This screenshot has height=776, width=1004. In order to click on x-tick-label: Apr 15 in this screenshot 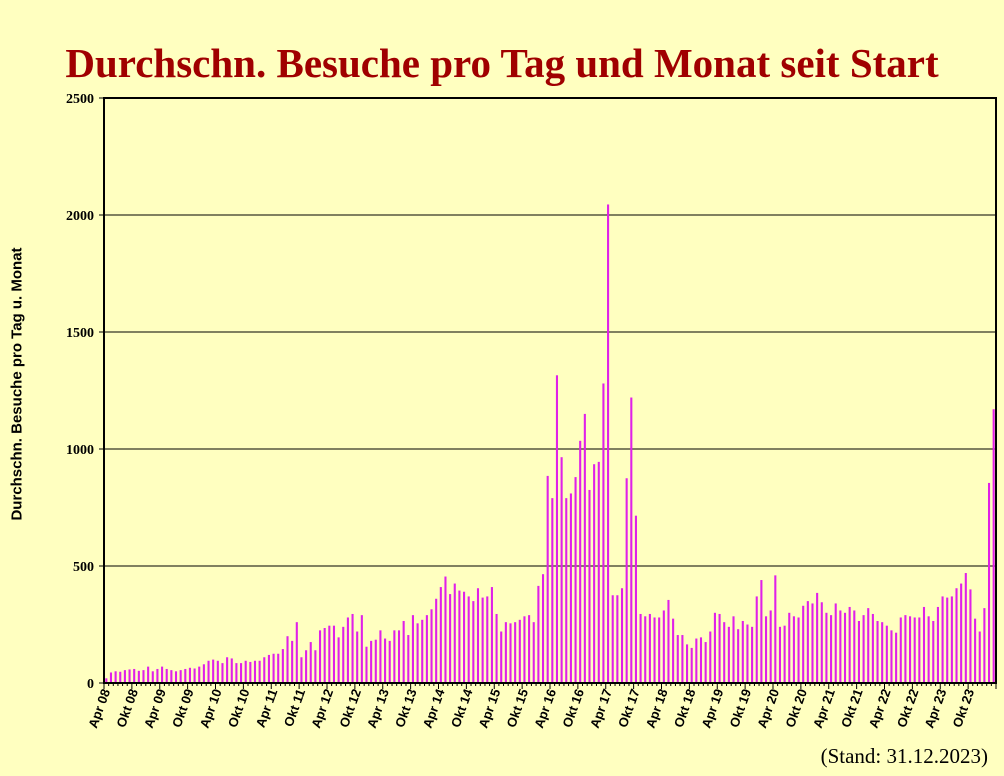, I will do `click(489, 708)`.